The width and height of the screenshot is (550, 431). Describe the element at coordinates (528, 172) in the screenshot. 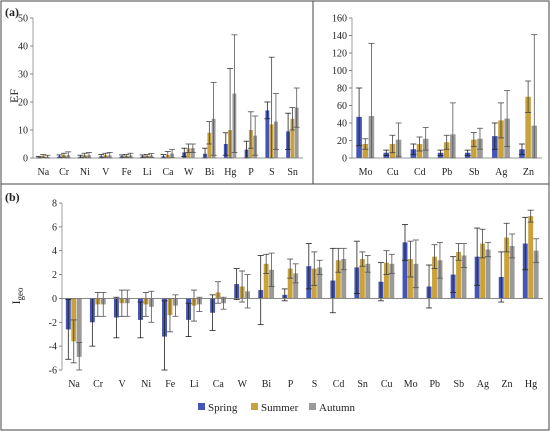

I see `panel-a2-category-label-zn: Zn` at that location.